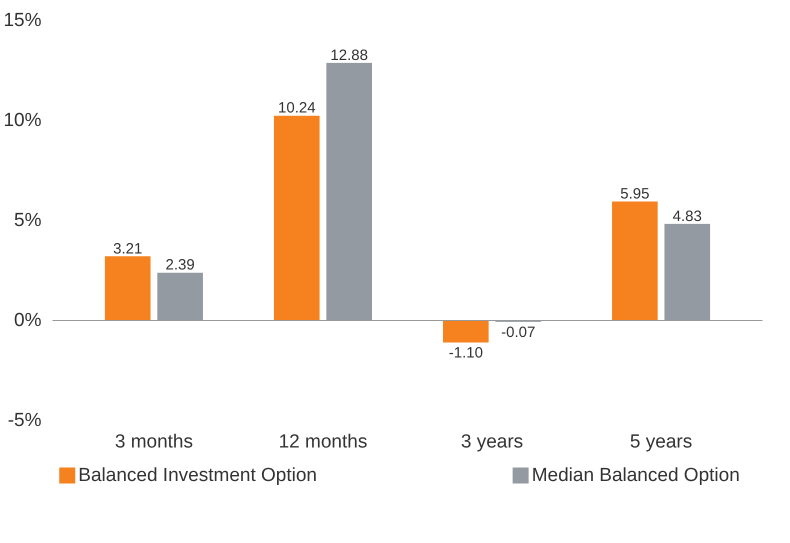 Image resolution: width=790 pixels, height=543 pixels. I want to click on data-label: 10.24, so click(297, 108).